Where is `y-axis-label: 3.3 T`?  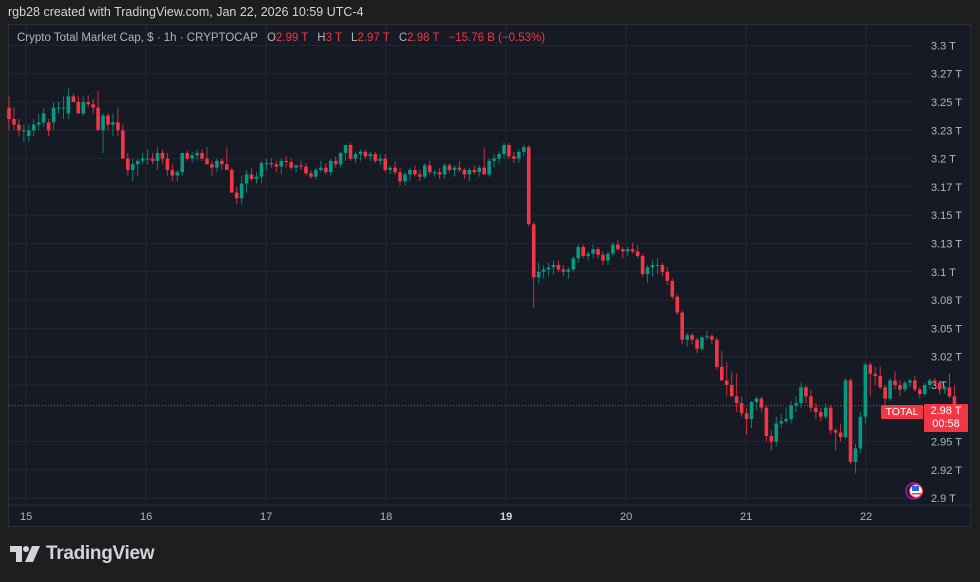 y-axis-label: 3.3 T is located at coordinates (943, 46).